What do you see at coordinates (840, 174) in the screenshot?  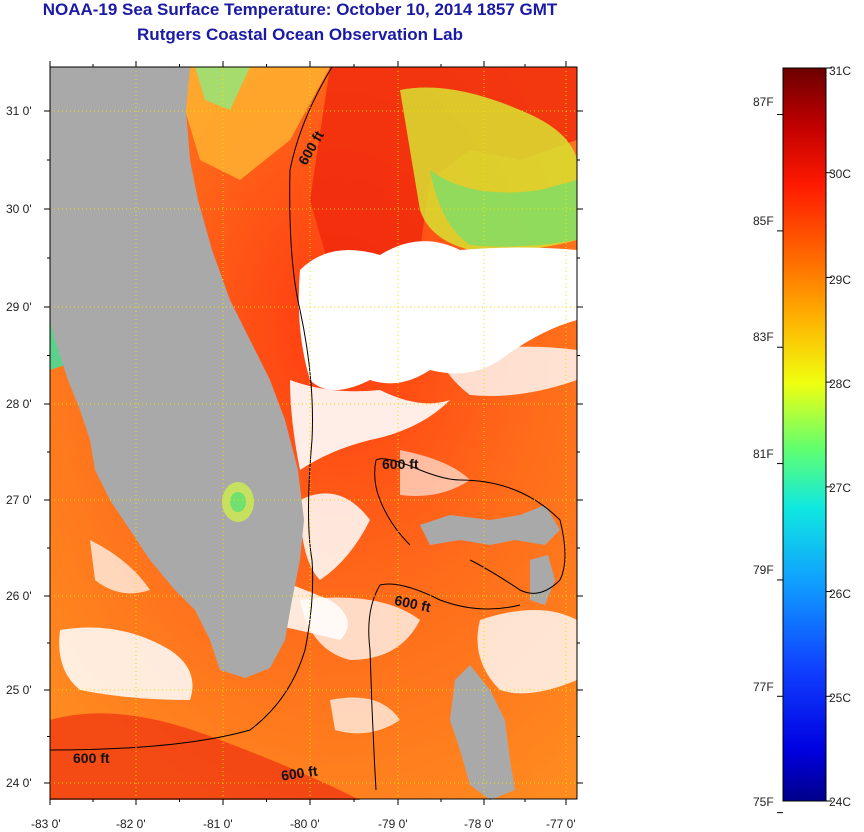 I see `celsius-label: 30C` at bounding box center [840, 174].